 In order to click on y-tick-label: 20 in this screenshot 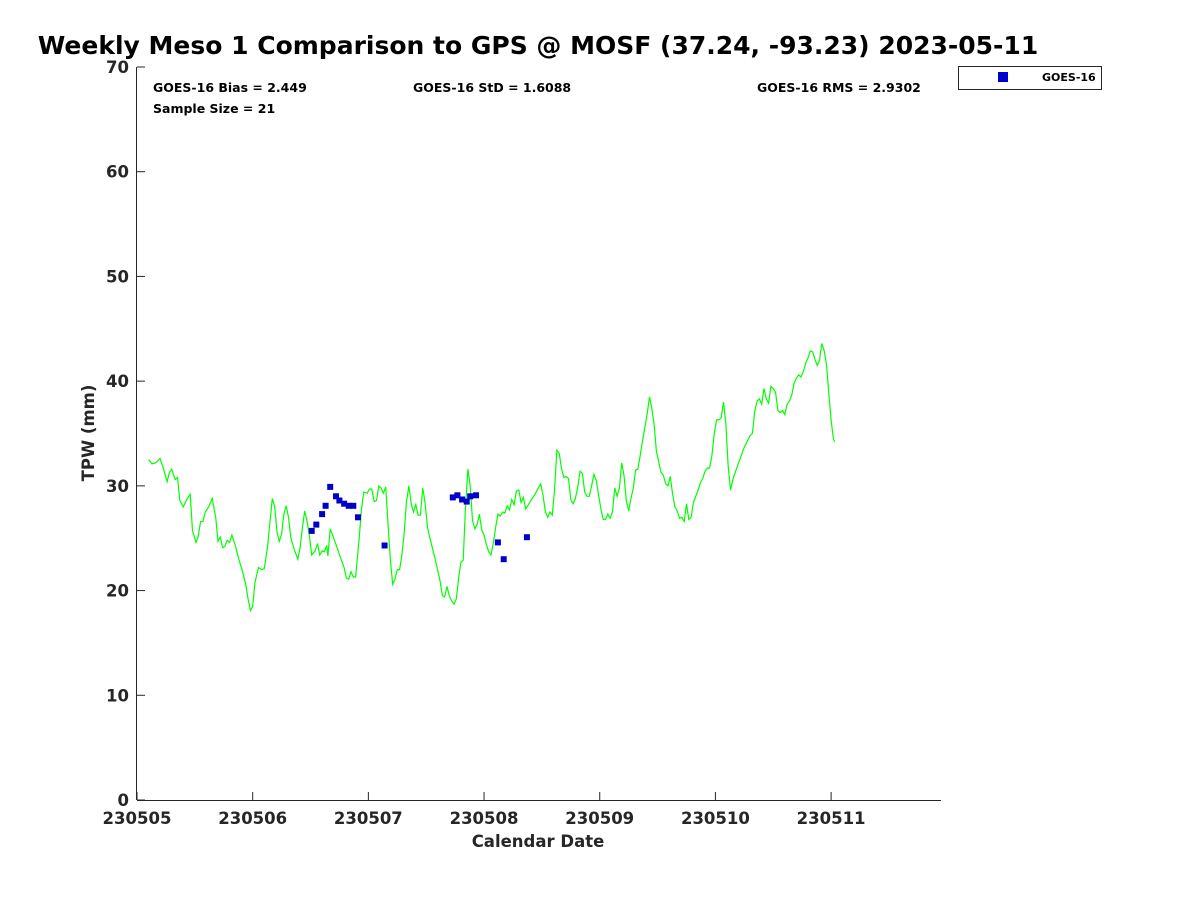, I will do `click(117, 591)`.